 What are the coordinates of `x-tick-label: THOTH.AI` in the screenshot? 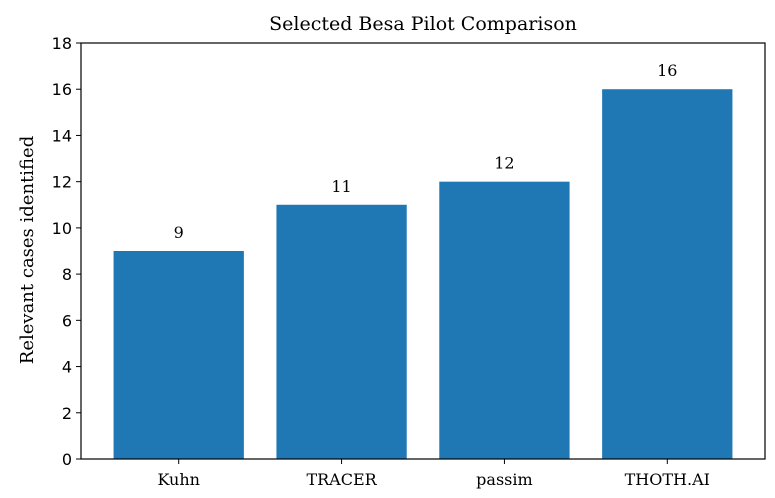 It's located at (667, 479).